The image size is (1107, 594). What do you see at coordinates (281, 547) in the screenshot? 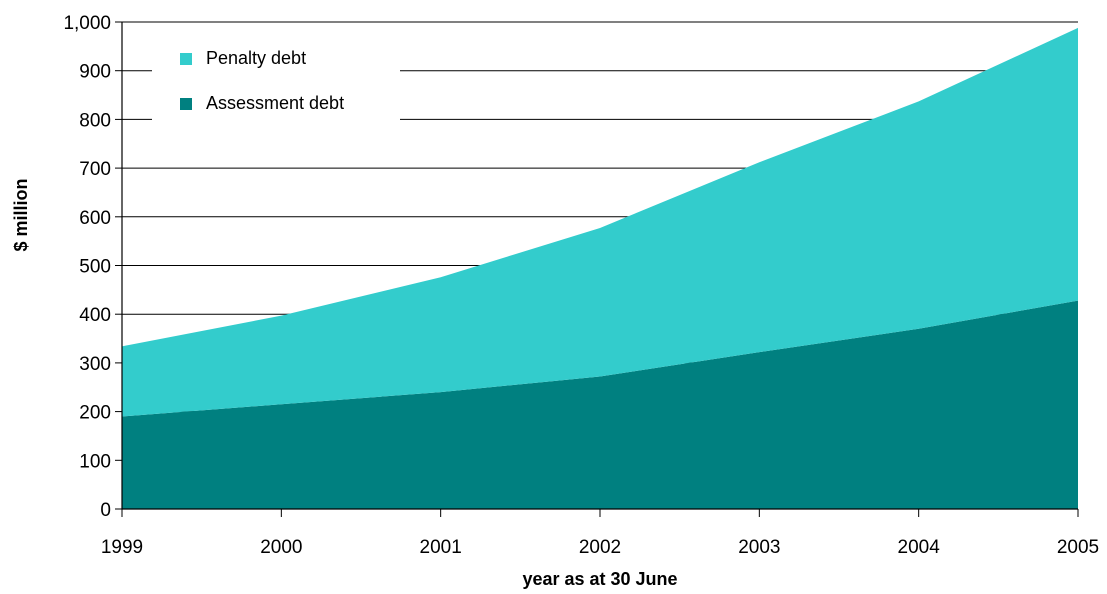
I see `x-tick-label: 2000` at bounding box center [281, 547].